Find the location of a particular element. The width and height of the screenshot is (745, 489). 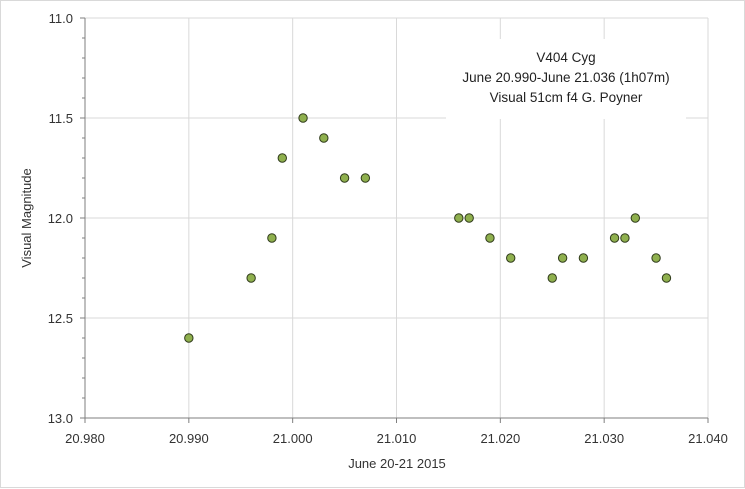

x-tick-label: 21.040 is located at coordinates (708, 438).